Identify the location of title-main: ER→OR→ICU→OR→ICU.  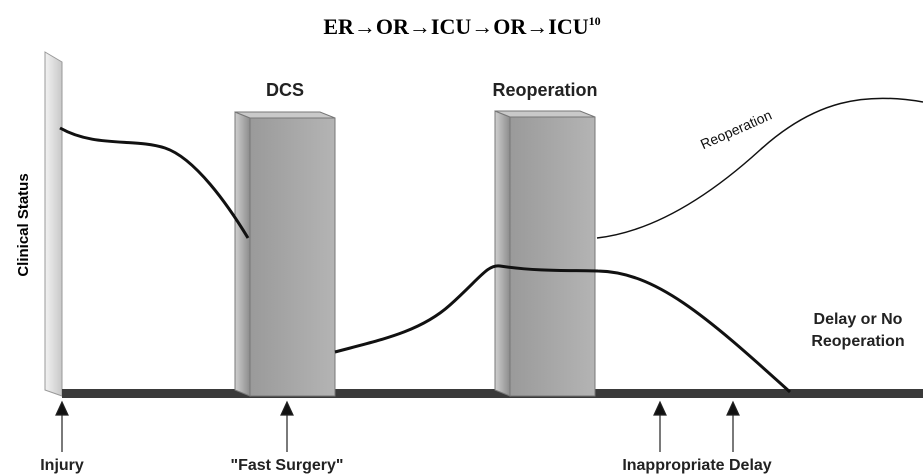
(455, 26).